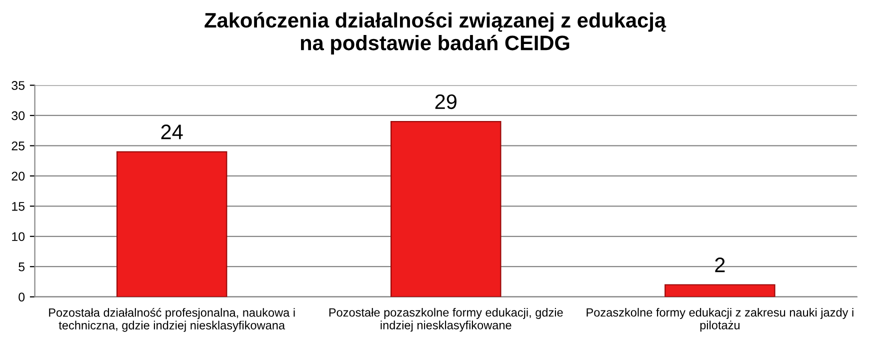  Describe the element at coordinates (18, 206) in the screenshot. I see `y-tick-label: 15` at that location.